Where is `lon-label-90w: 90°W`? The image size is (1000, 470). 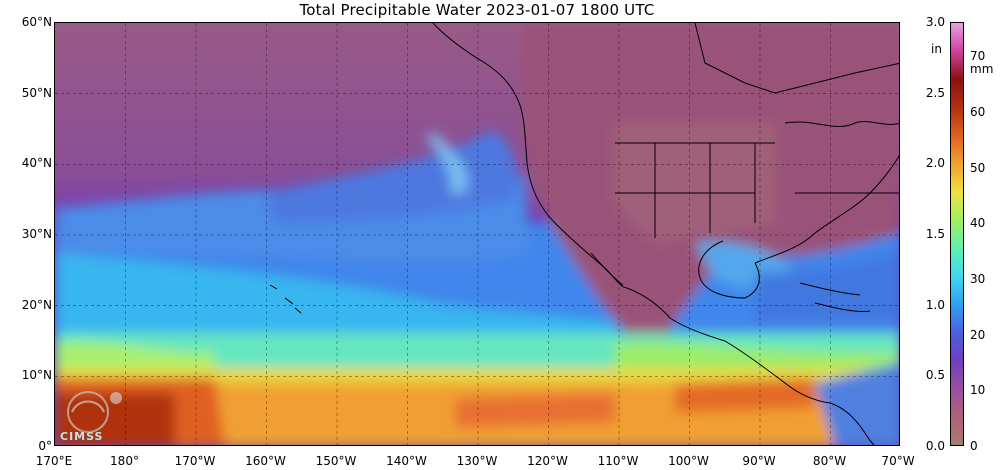
lon-label-90w: 90°W is located at coordinates (759, 461).